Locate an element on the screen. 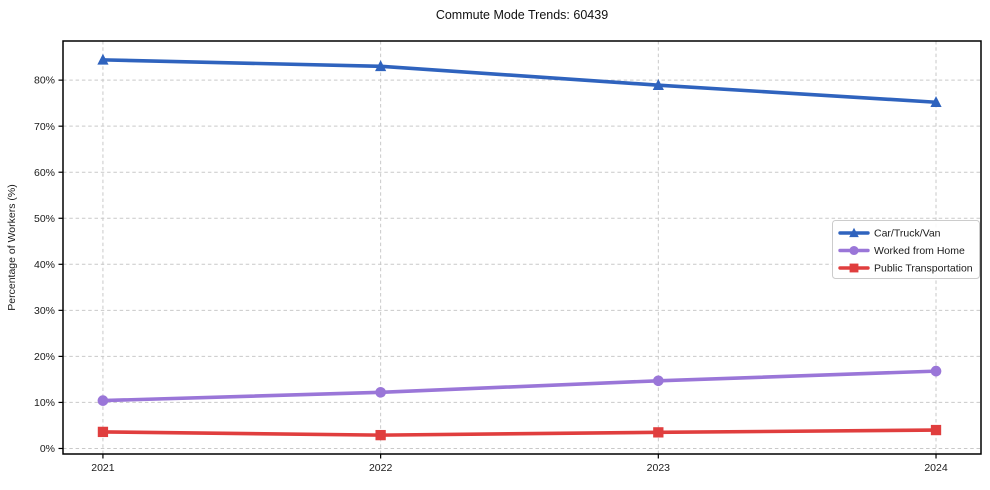  series-line-public-transportation is located at coordinates (519, 432).